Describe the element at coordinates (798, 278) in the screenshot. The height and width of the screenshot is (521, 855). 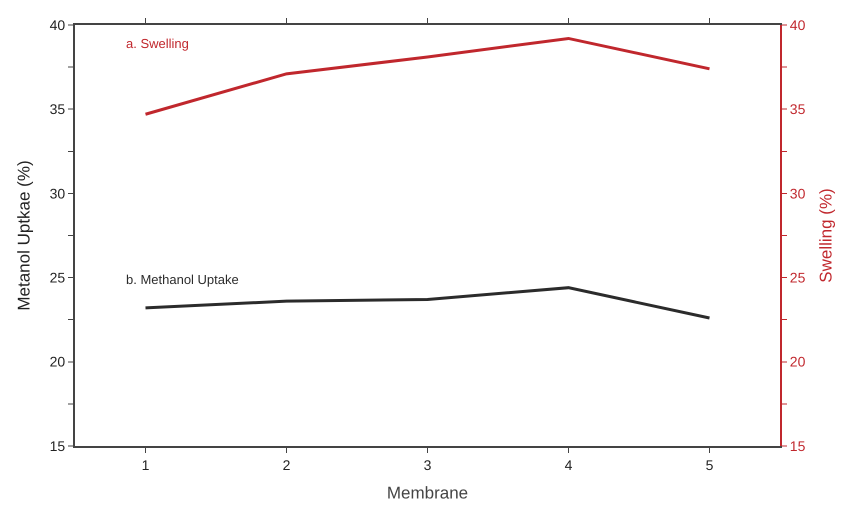
I see `y2-tick-label: 25` at that location.